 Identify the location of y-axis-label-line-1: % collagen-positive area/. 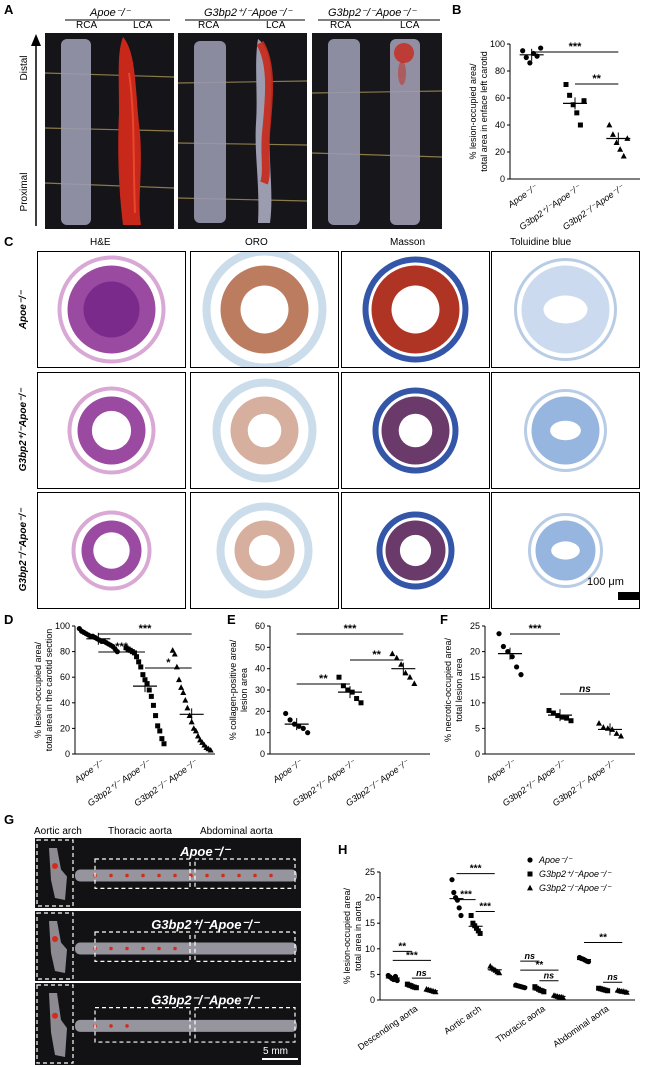
(233, 689).